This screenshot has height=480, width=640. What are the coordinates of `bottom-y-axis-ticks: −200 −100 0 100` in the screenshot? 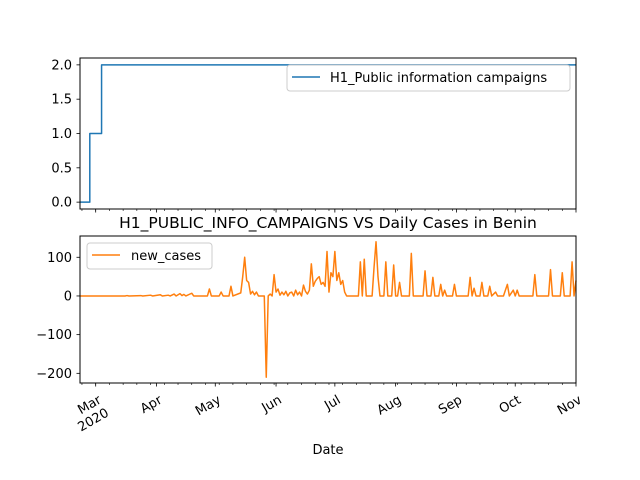 It's located at (58, 316).